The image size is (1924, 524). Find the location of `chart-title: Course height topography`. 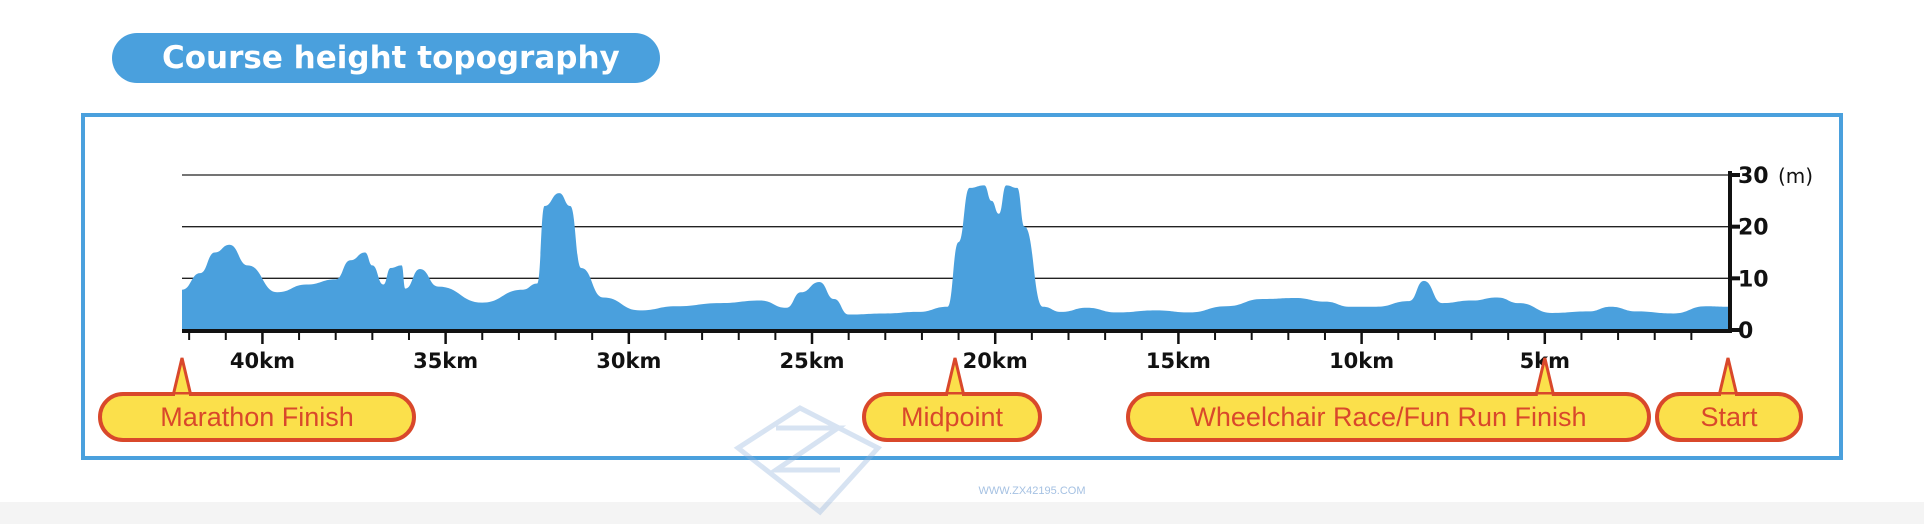

chart-title: Course height topography is located at coordinates (386, 58).